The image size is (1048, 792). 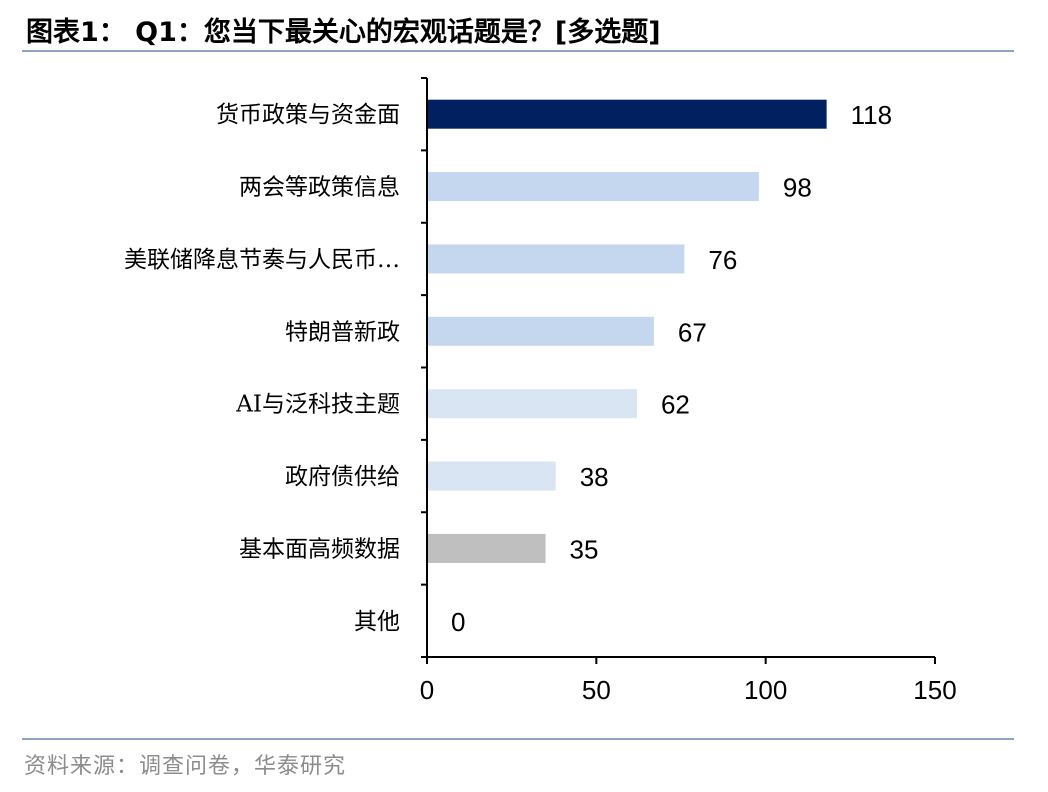 What do you see at coordinates (319, 549) in the screenshot?
I see `category-label-6: 基本面高频数据` at bounding box center [319, 549].